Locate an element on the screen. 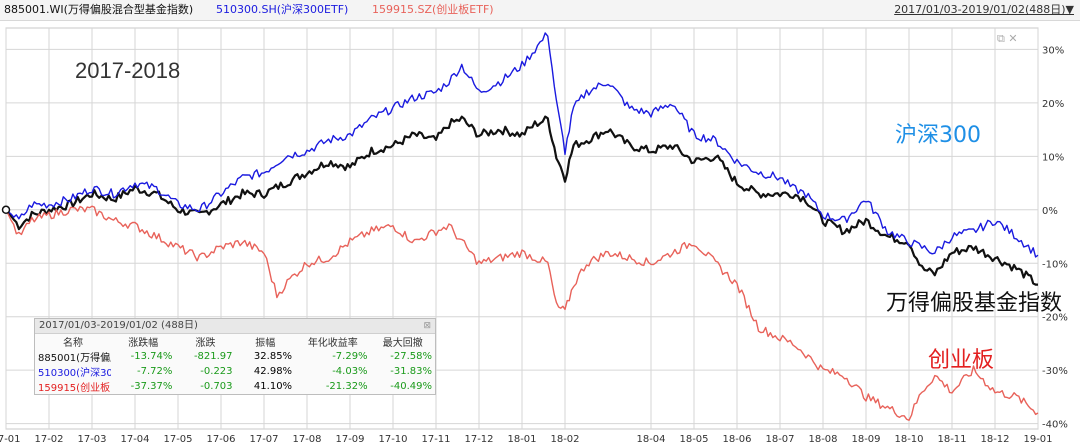  y-tick-label: 0% is located at coordinates (1050, 211).